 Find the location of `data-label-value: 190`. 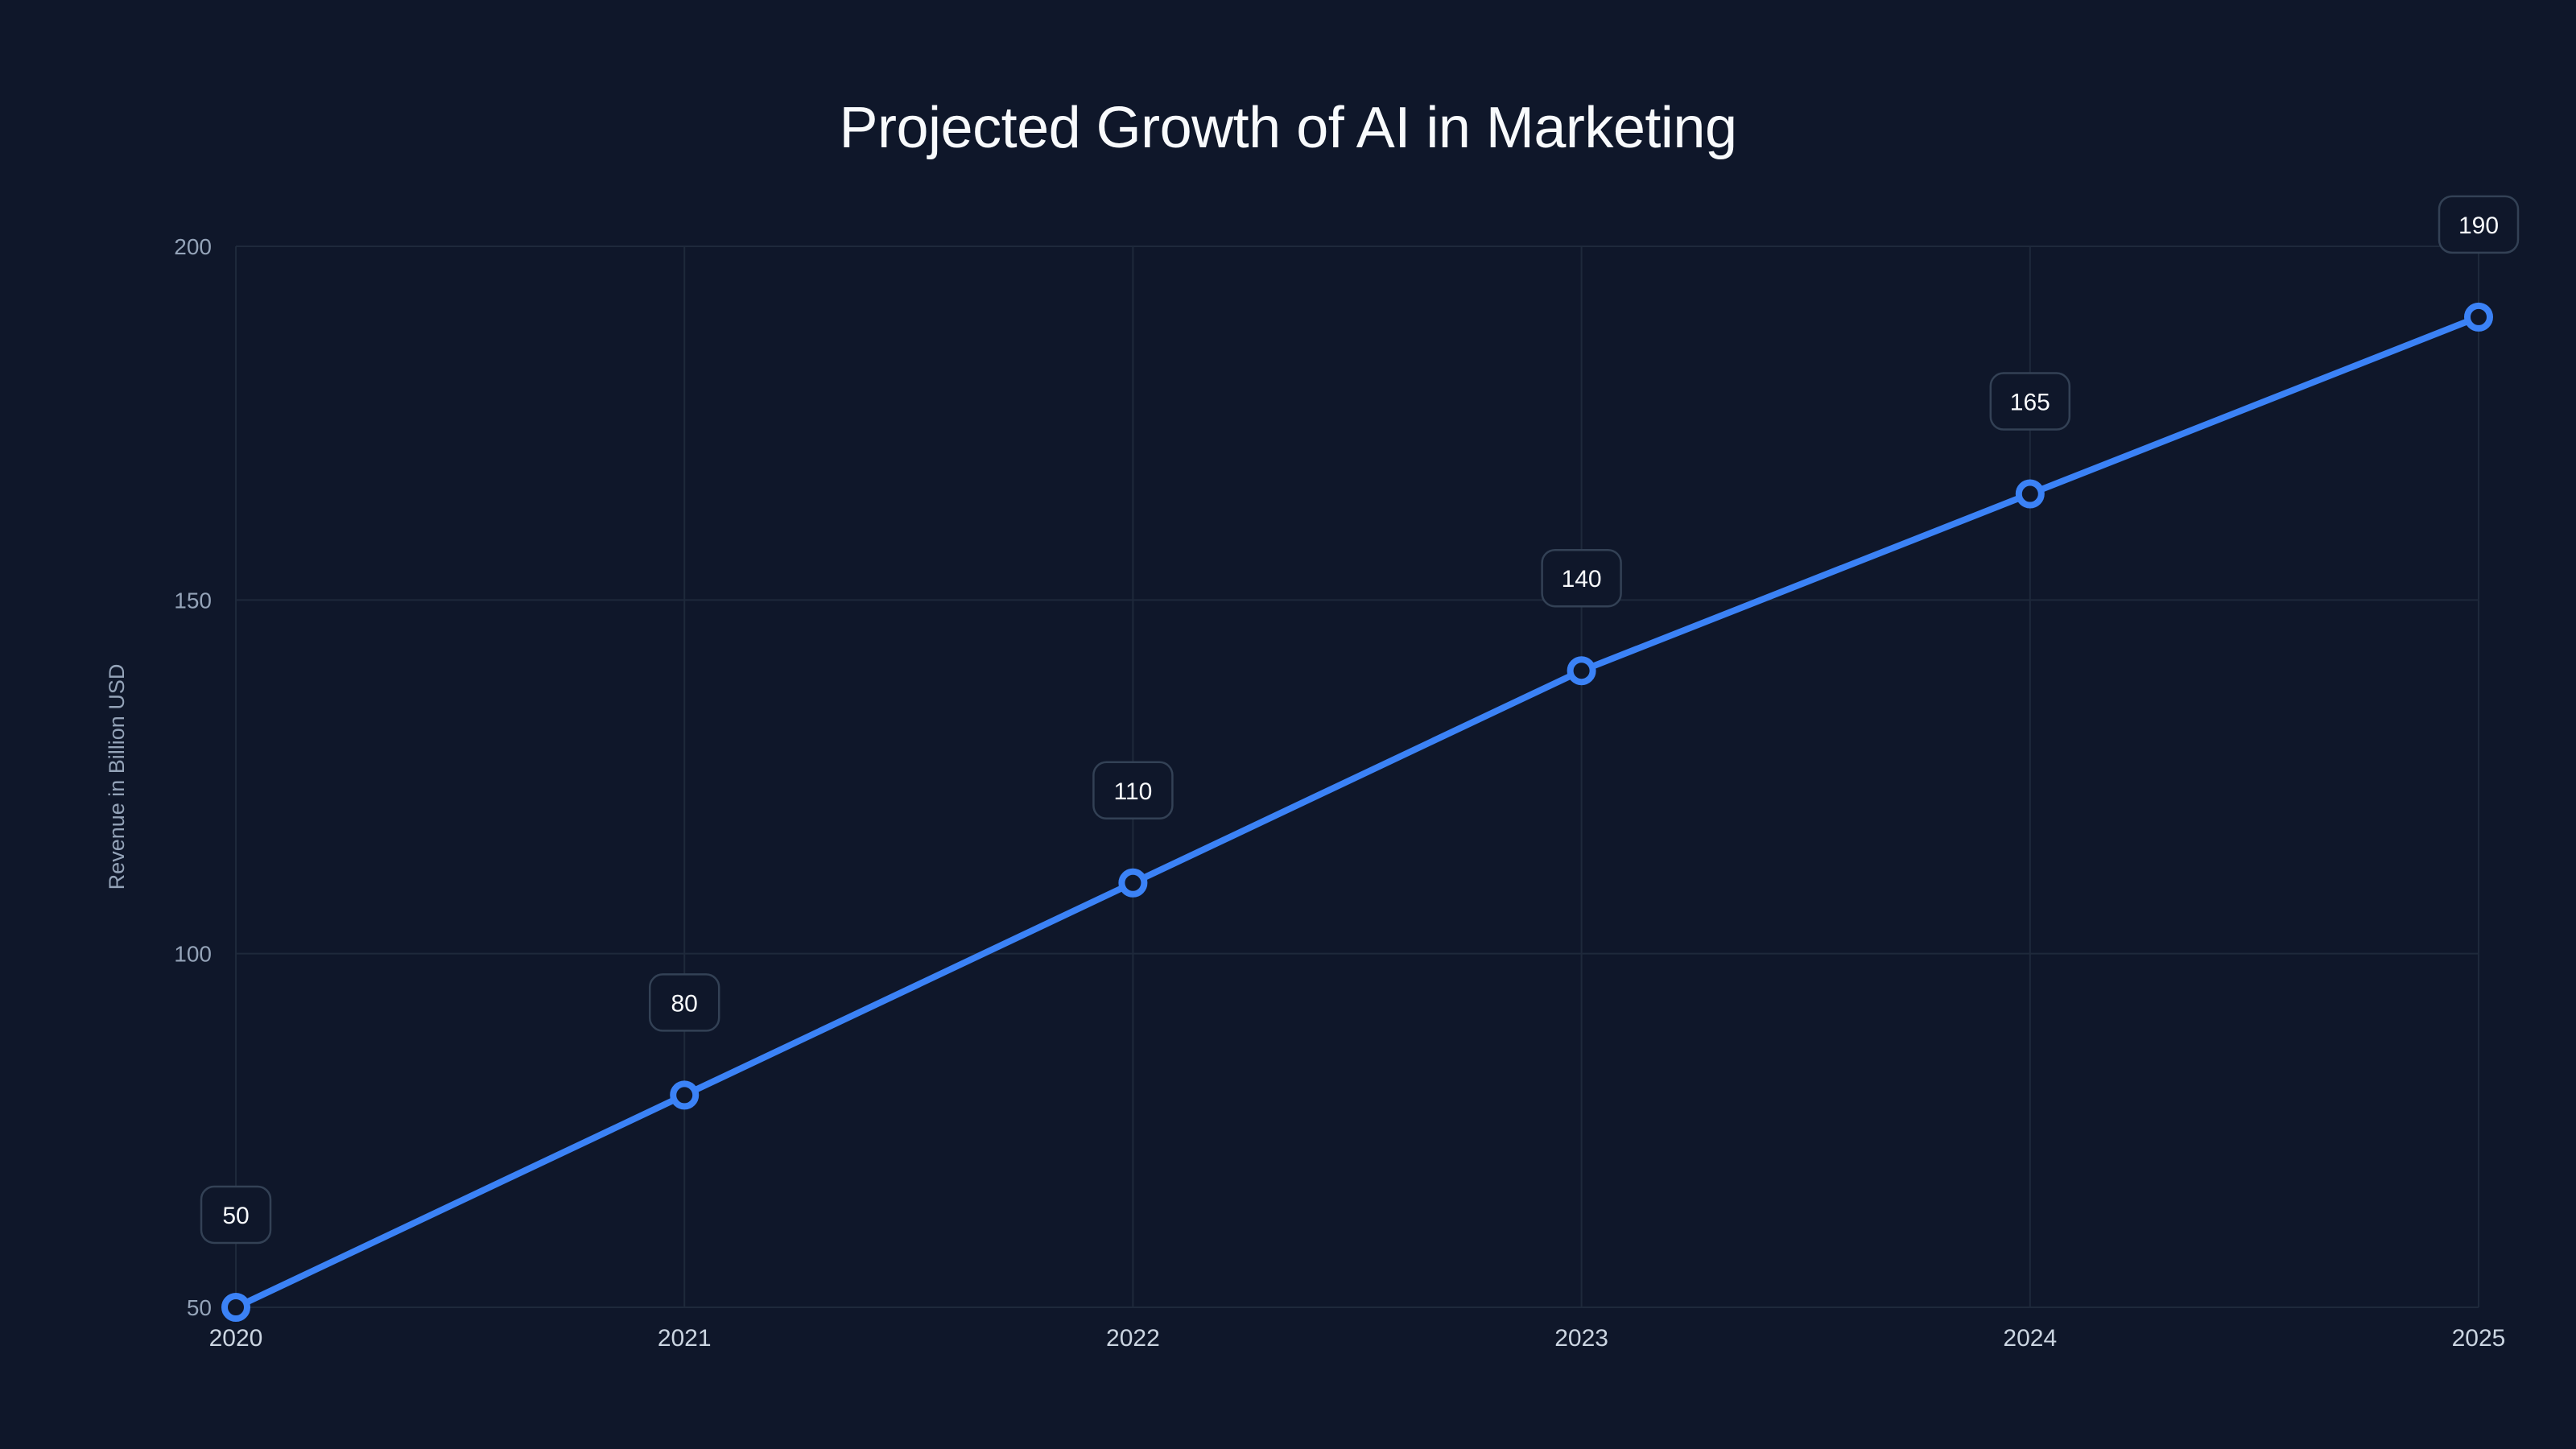

data-label-value: 190 is located at coordinates (2478, 226).